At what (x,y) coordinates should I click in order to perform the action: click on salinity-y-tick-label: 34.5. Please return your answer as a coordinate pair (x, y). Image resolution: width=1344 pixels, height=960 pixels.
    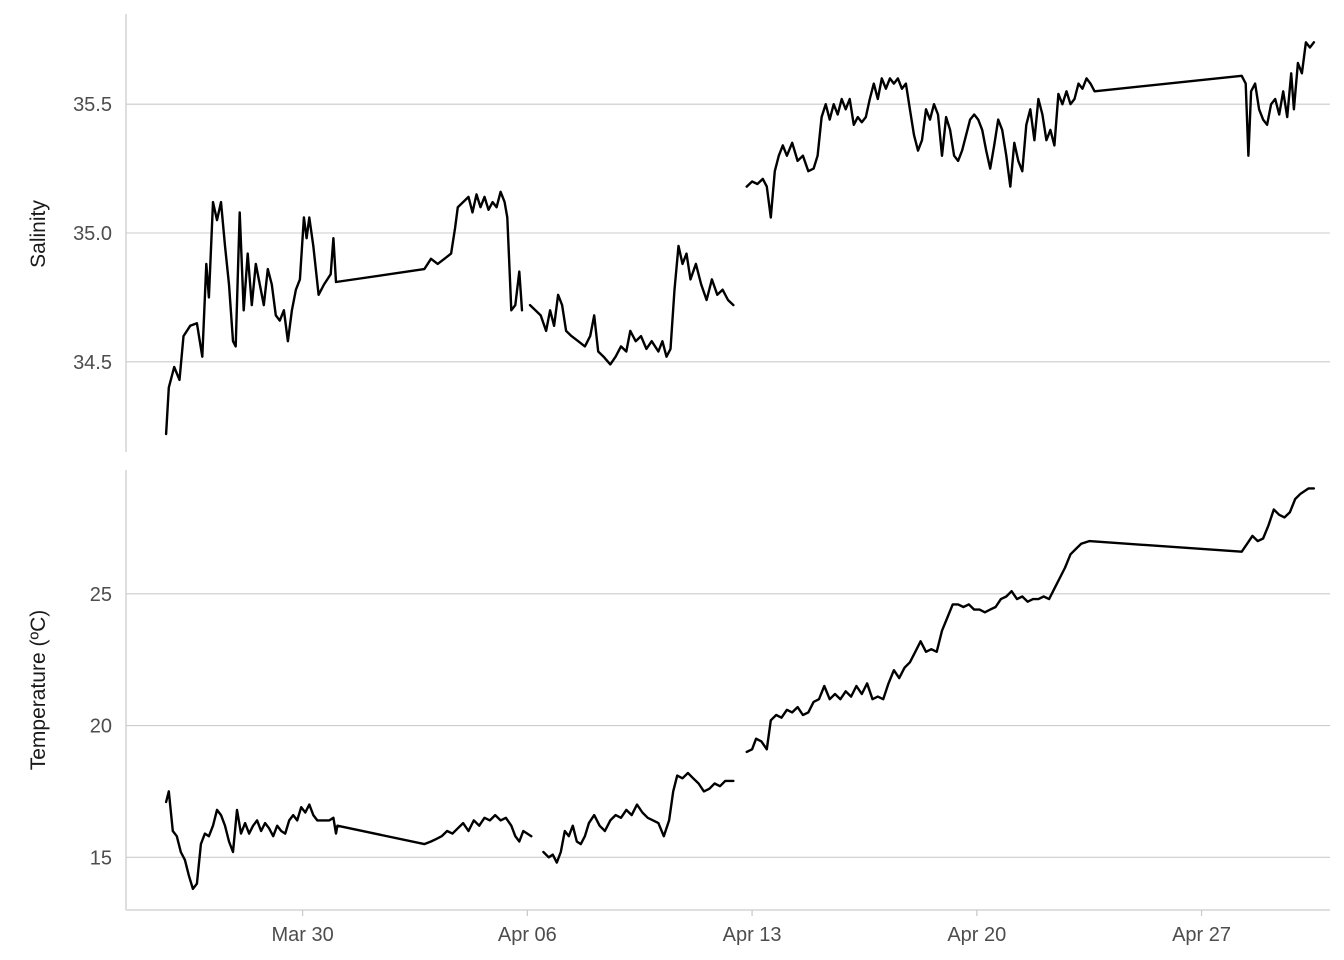
    Looking at the image, I should click on (92, 363).